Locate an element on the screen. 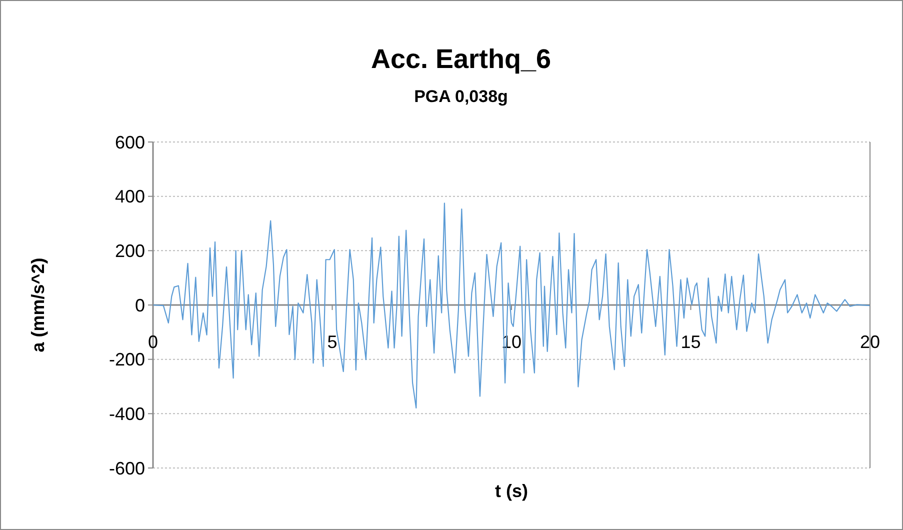 This screenshot has width=903, height=530. chart-title: Acc. Earthq_6 is located at coordinates (461, 59).